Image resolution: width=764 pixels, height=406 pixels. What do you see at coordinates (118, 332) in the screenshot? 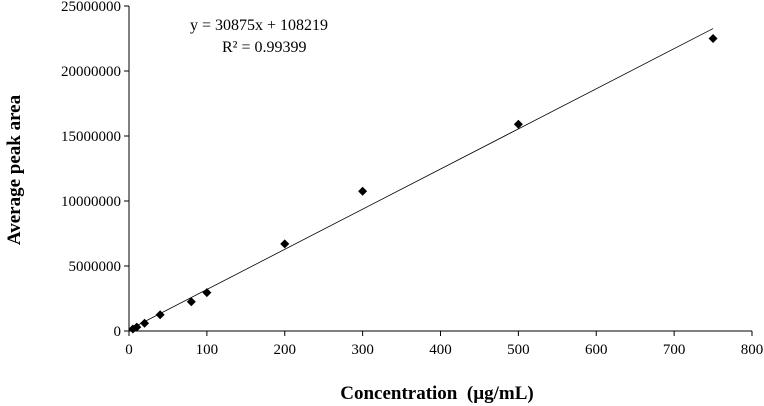
I see `y-tick-label: 0` at bounding box center [118, 332].